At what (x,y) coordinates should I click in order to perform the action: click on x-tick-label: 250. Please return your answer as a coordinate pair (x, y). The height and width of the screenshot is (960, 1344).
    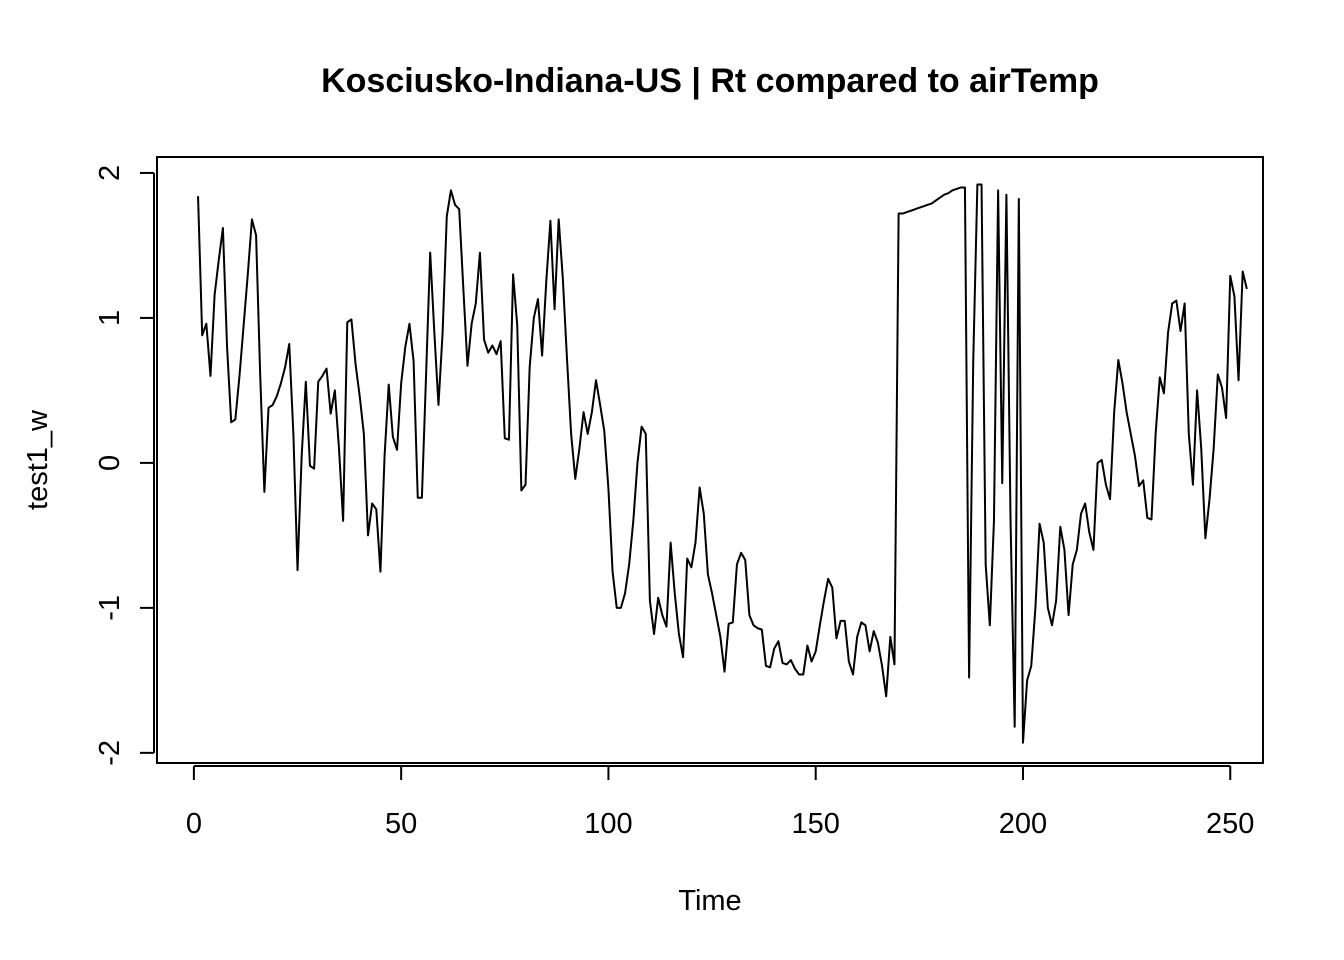
    Looking at the image, I should click on (1230, 824).